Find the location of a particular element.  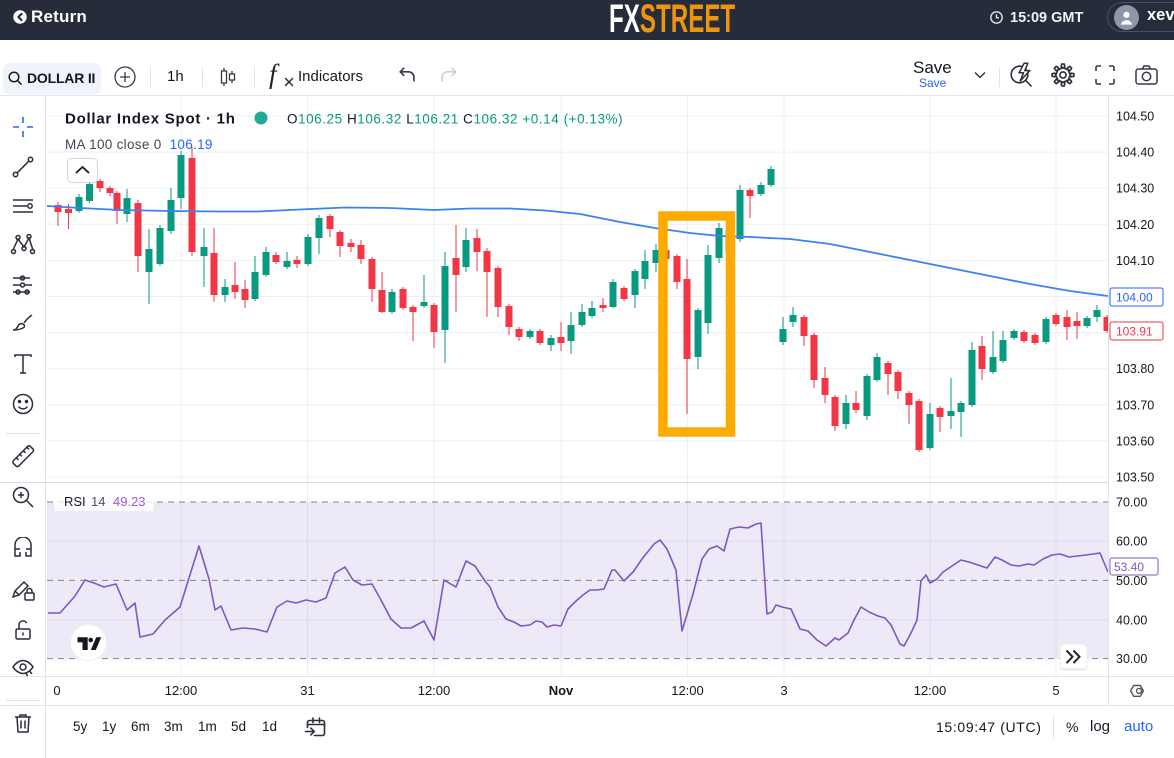

svg-text: 60.00 is located at coordinates (1131, 542).